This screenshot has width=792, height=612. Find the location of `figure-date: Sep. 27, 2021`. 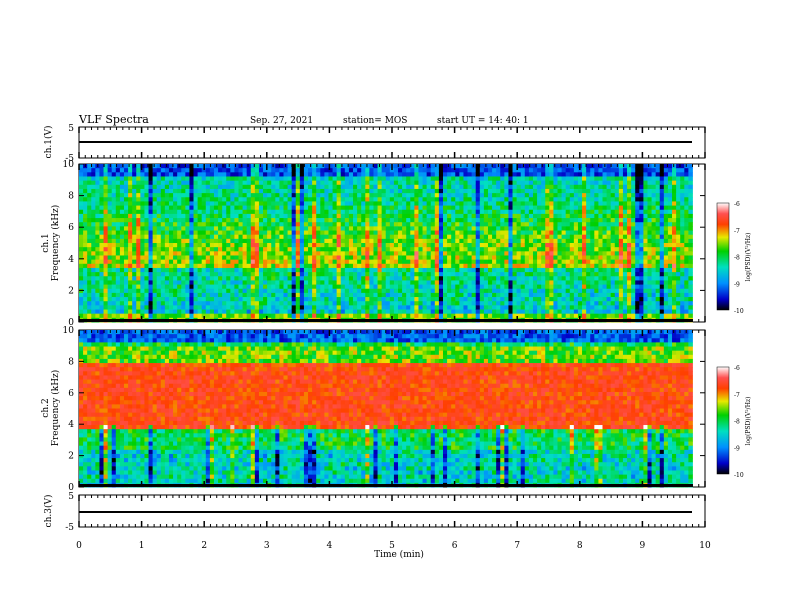

figure-date: Sep. 27, 2021 is located at coordinates (281, 121).